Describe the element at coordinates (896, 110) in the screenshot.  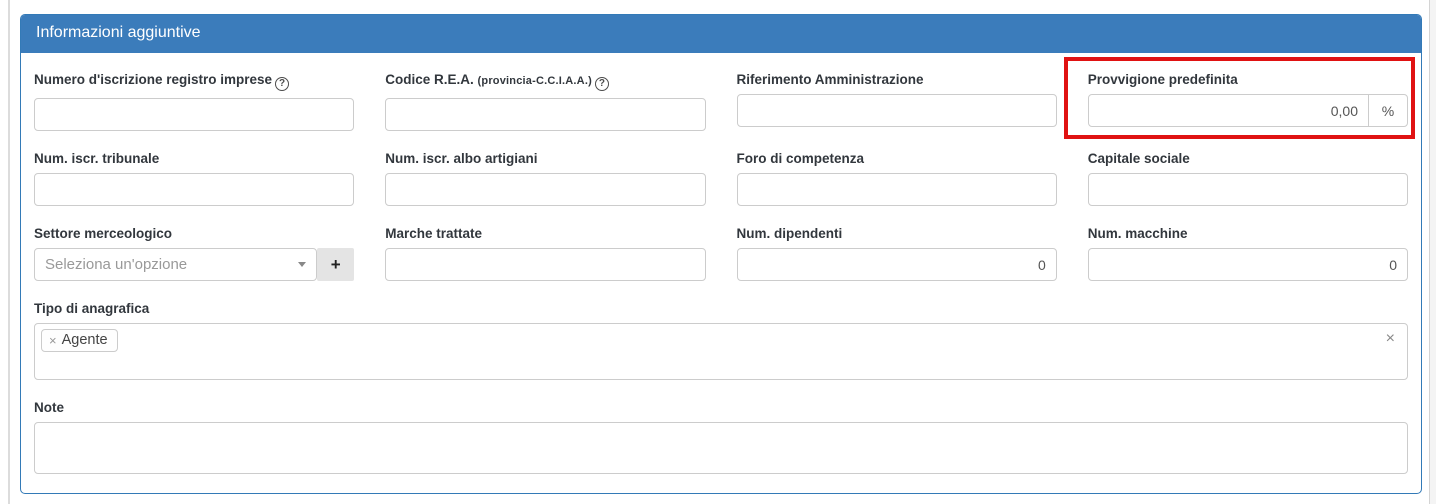
I see `riferimento-amministrazione-input` at that location.